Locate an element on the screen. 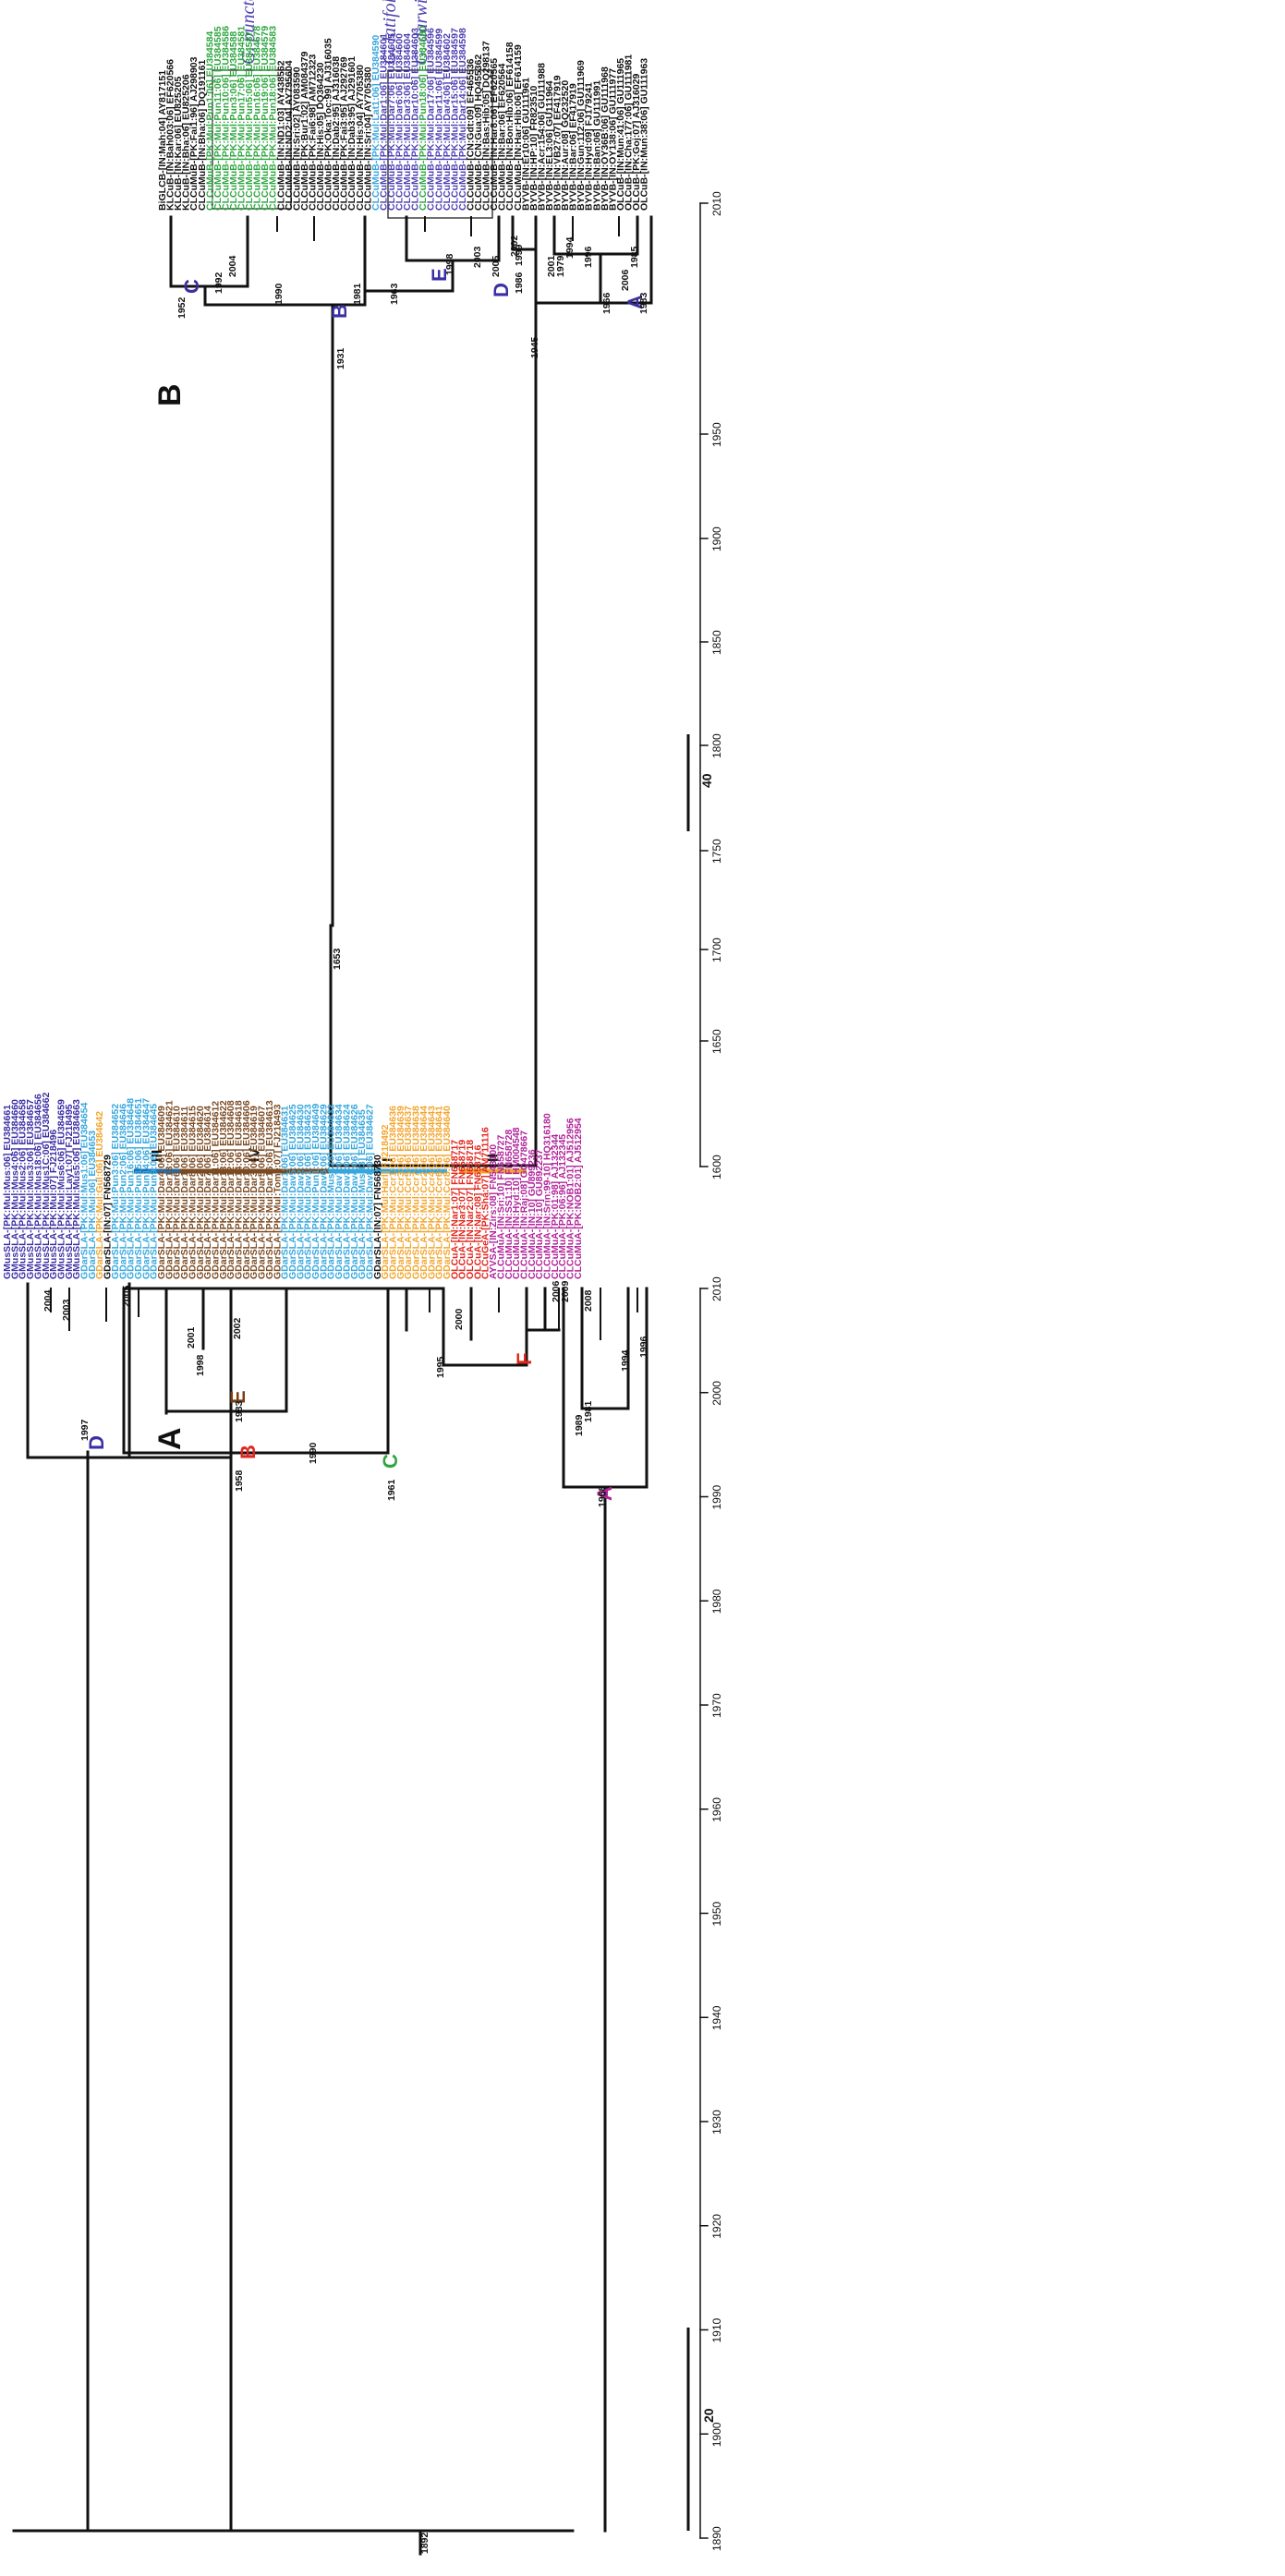 This screenshot has height=2576, width=1285. taxon-label: GMusSLA-[PK:Mul:Mus18:06] EU384656 is located at coordinates (37, 1186).